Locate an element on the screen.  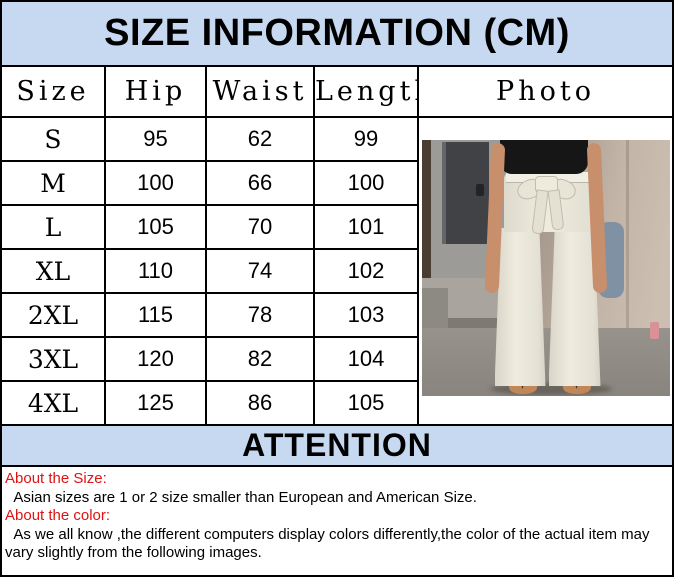
length-value: 104 is located at coordinates (366, 359).